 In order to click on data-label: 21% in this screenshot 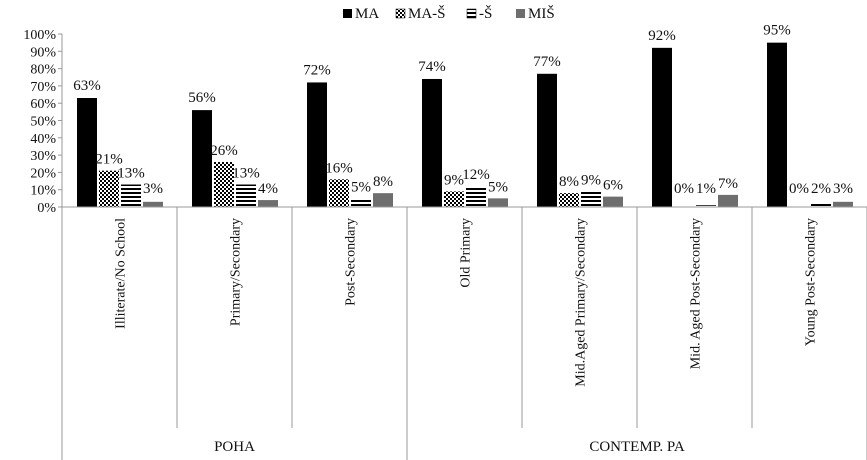, I will do `click(109, 160)`.